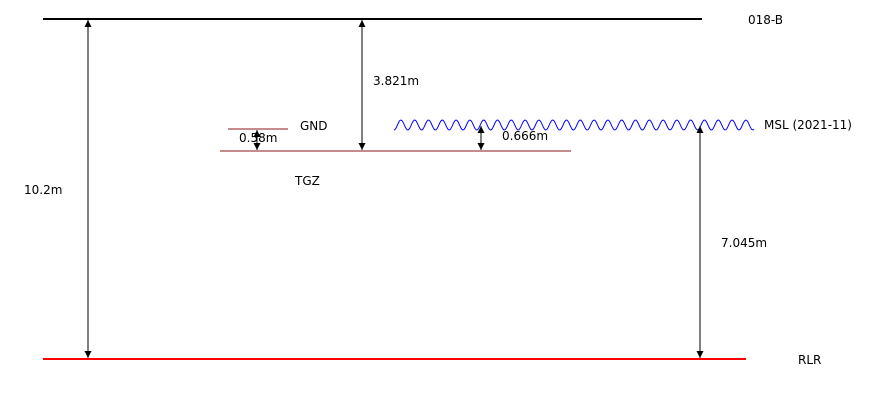 The width and height of the screenshot is (875, 400). What do you see at coordinates (307, 181) in the screenshot?
I see `tide-gauge-zero-label: TGZ` at bounding box center [307, 181].